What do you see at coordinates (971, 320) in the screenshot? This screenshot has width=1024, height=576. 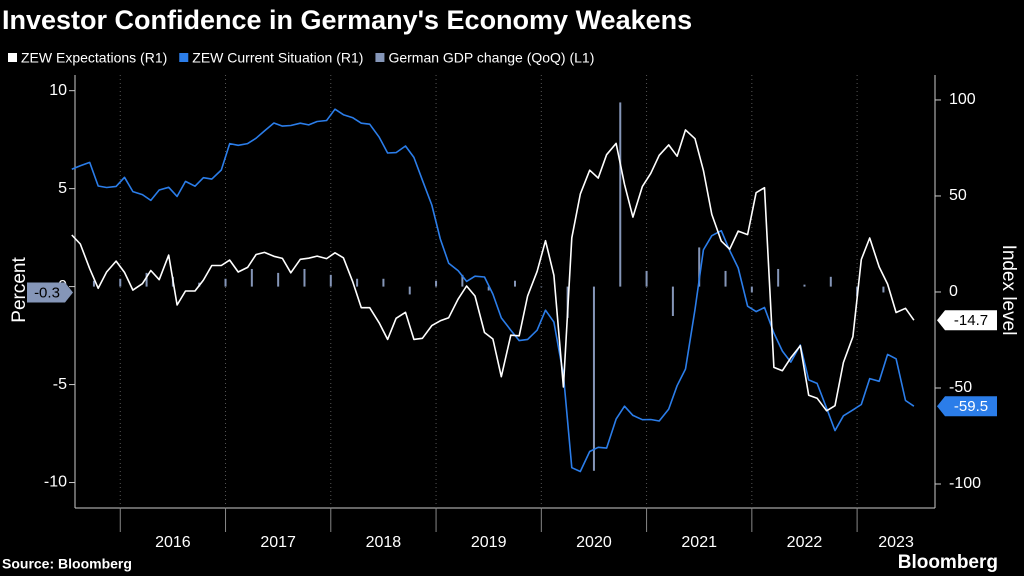 I see `value-label: -14.7` at bounding box center [971, 320].